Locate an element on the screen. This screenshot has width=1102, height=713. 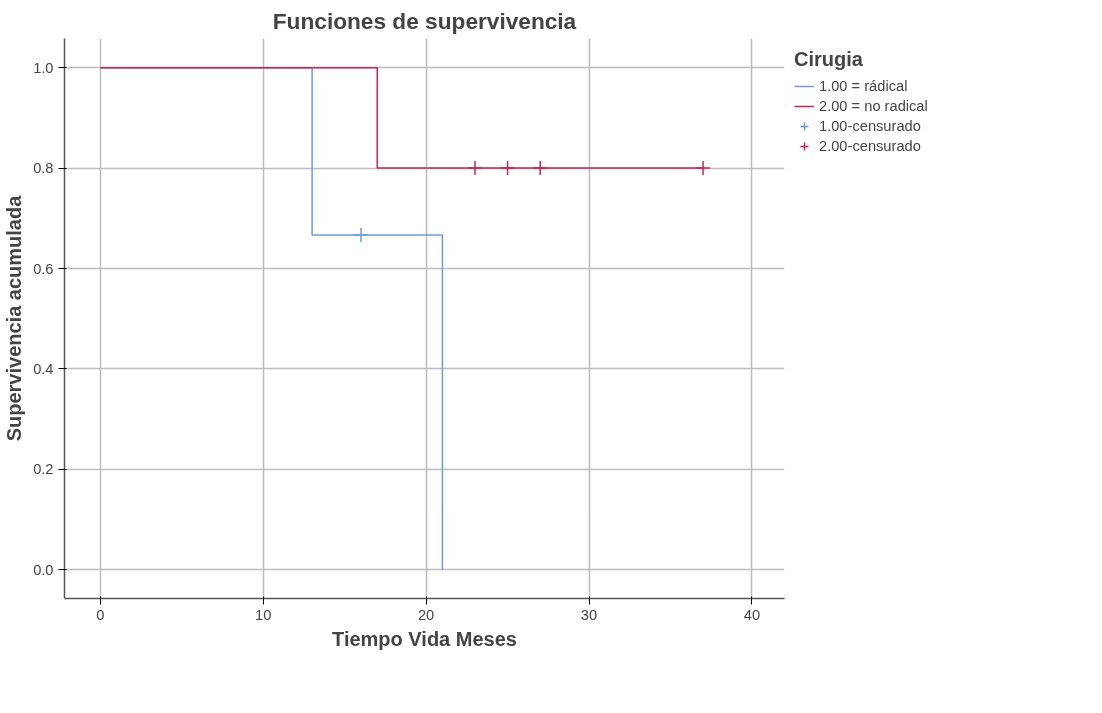
x-tick-label: 40 is located at coordinates (752, 614).